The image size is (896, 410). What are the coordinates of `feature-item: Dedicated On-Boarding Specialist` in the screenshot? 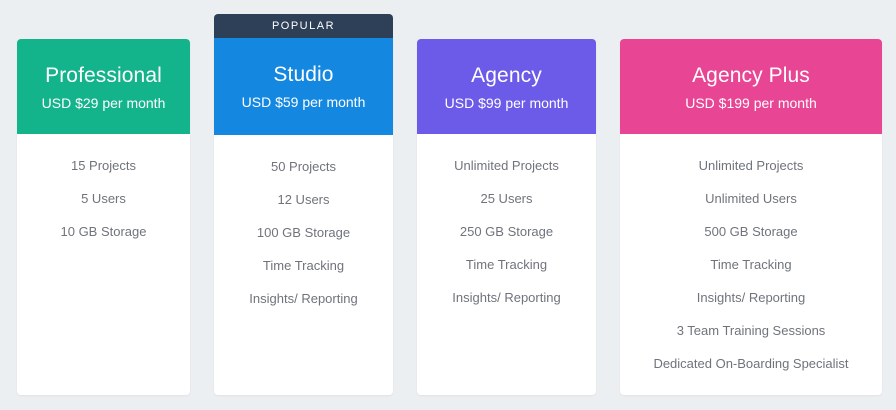 It's located at (751, 363).